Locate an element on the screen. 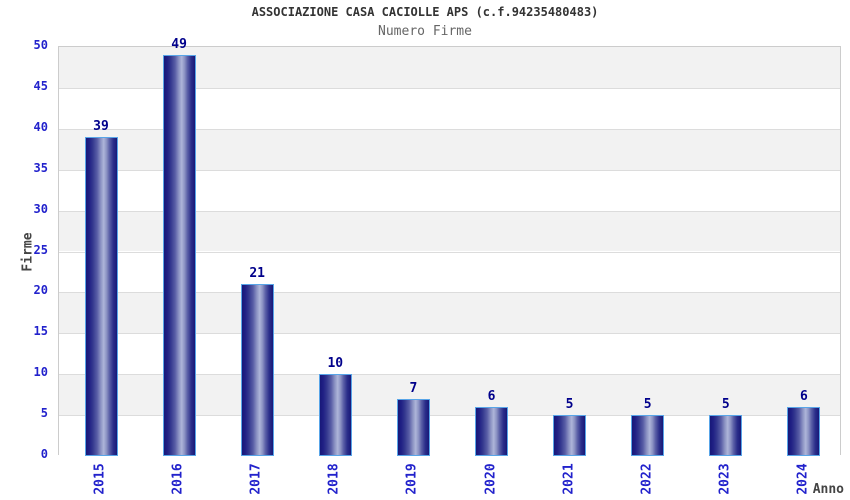 This screenshot has height=500, width=850. bar-2017 is located at coordinates (257, 370).